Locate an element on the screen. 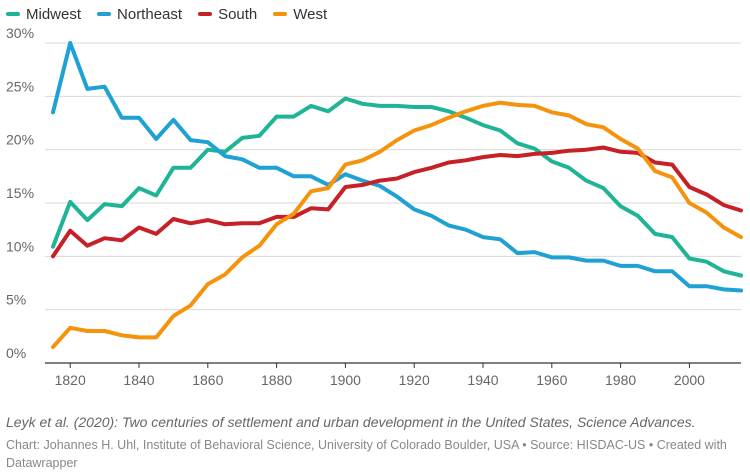 The width and height of the screenshot is (750, 476). y-tick-label: 30% is located at coordinates (20, 33).